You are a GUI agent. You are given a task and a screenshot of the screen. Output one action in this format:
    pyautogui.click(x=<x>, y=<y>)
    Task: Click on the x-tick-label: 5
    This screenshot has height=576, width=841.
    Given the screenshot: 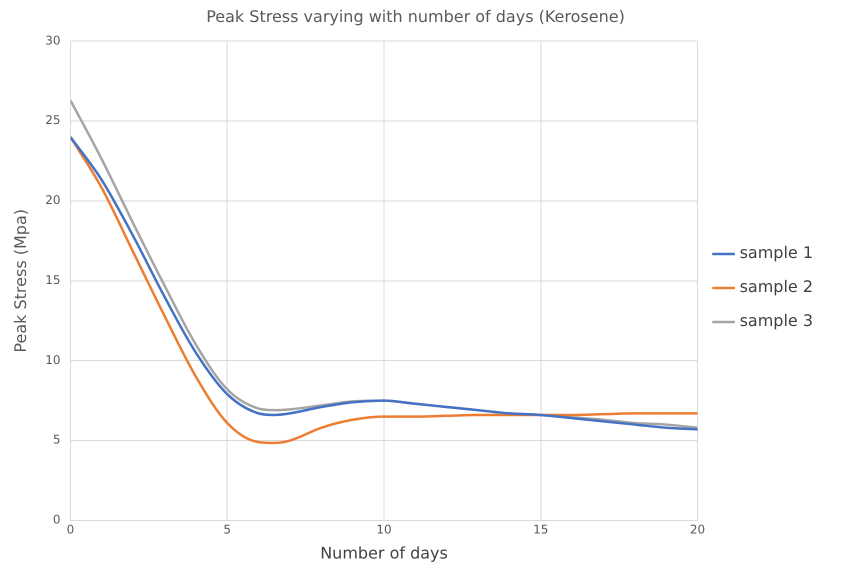 What is the action you would take?
    pyautogui.click(x=227, y=529)
    